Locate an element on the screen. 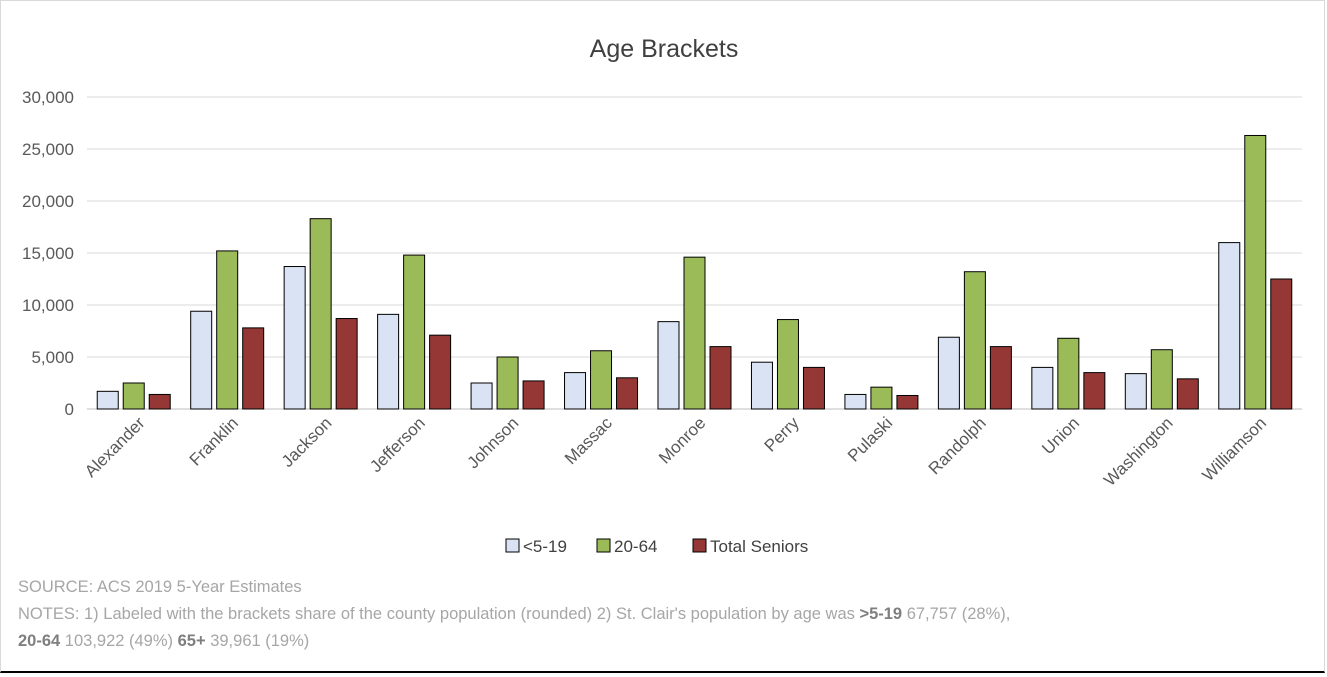  x-category-label: Perry is located at coordinates (782, 434).